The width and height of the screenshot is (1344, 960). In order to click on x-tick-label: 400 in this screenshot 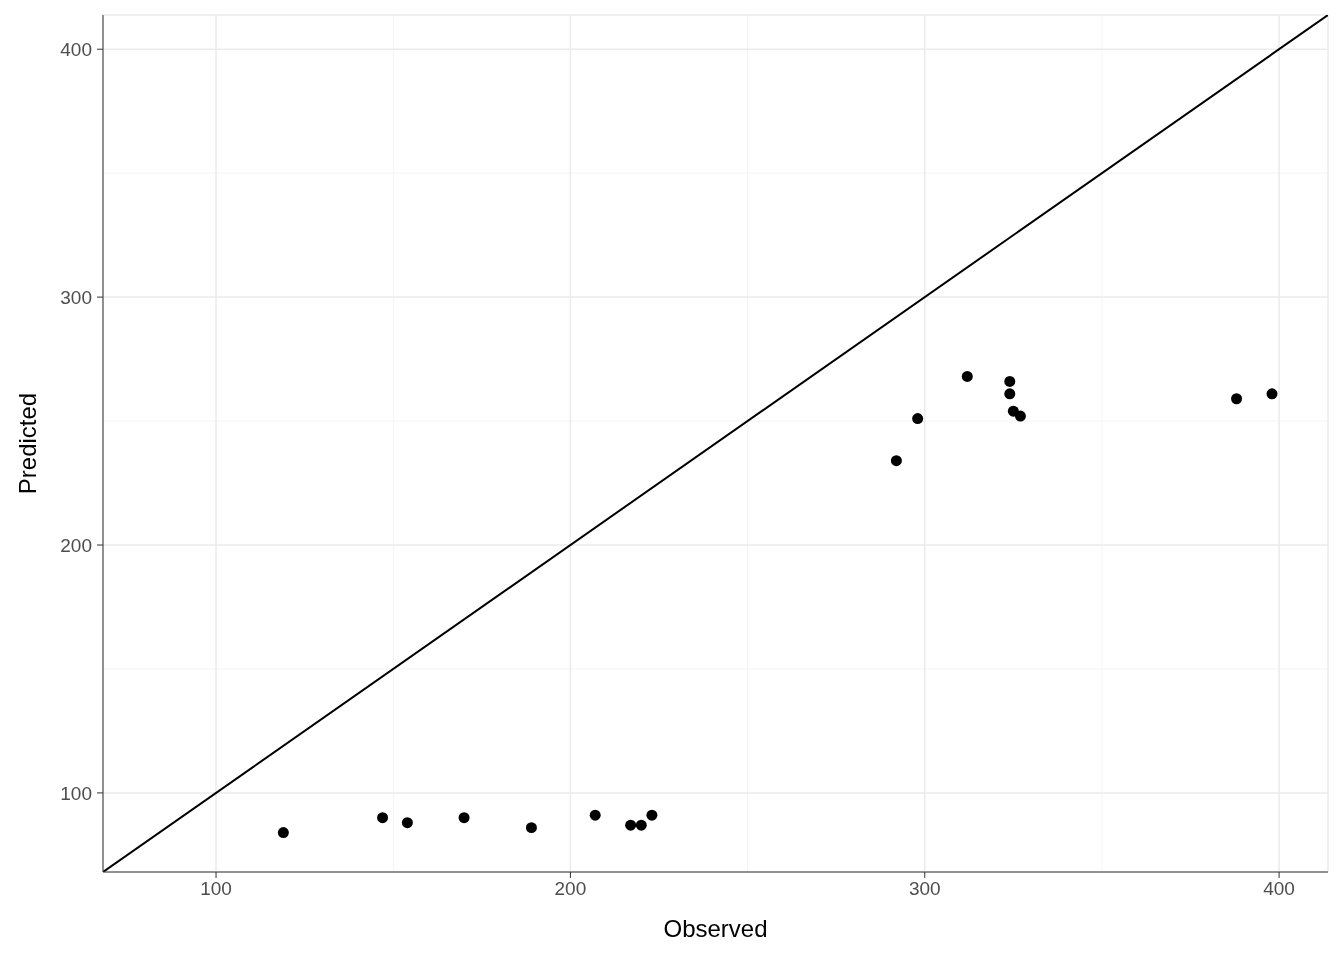, I will do `click(1279, 889)`.